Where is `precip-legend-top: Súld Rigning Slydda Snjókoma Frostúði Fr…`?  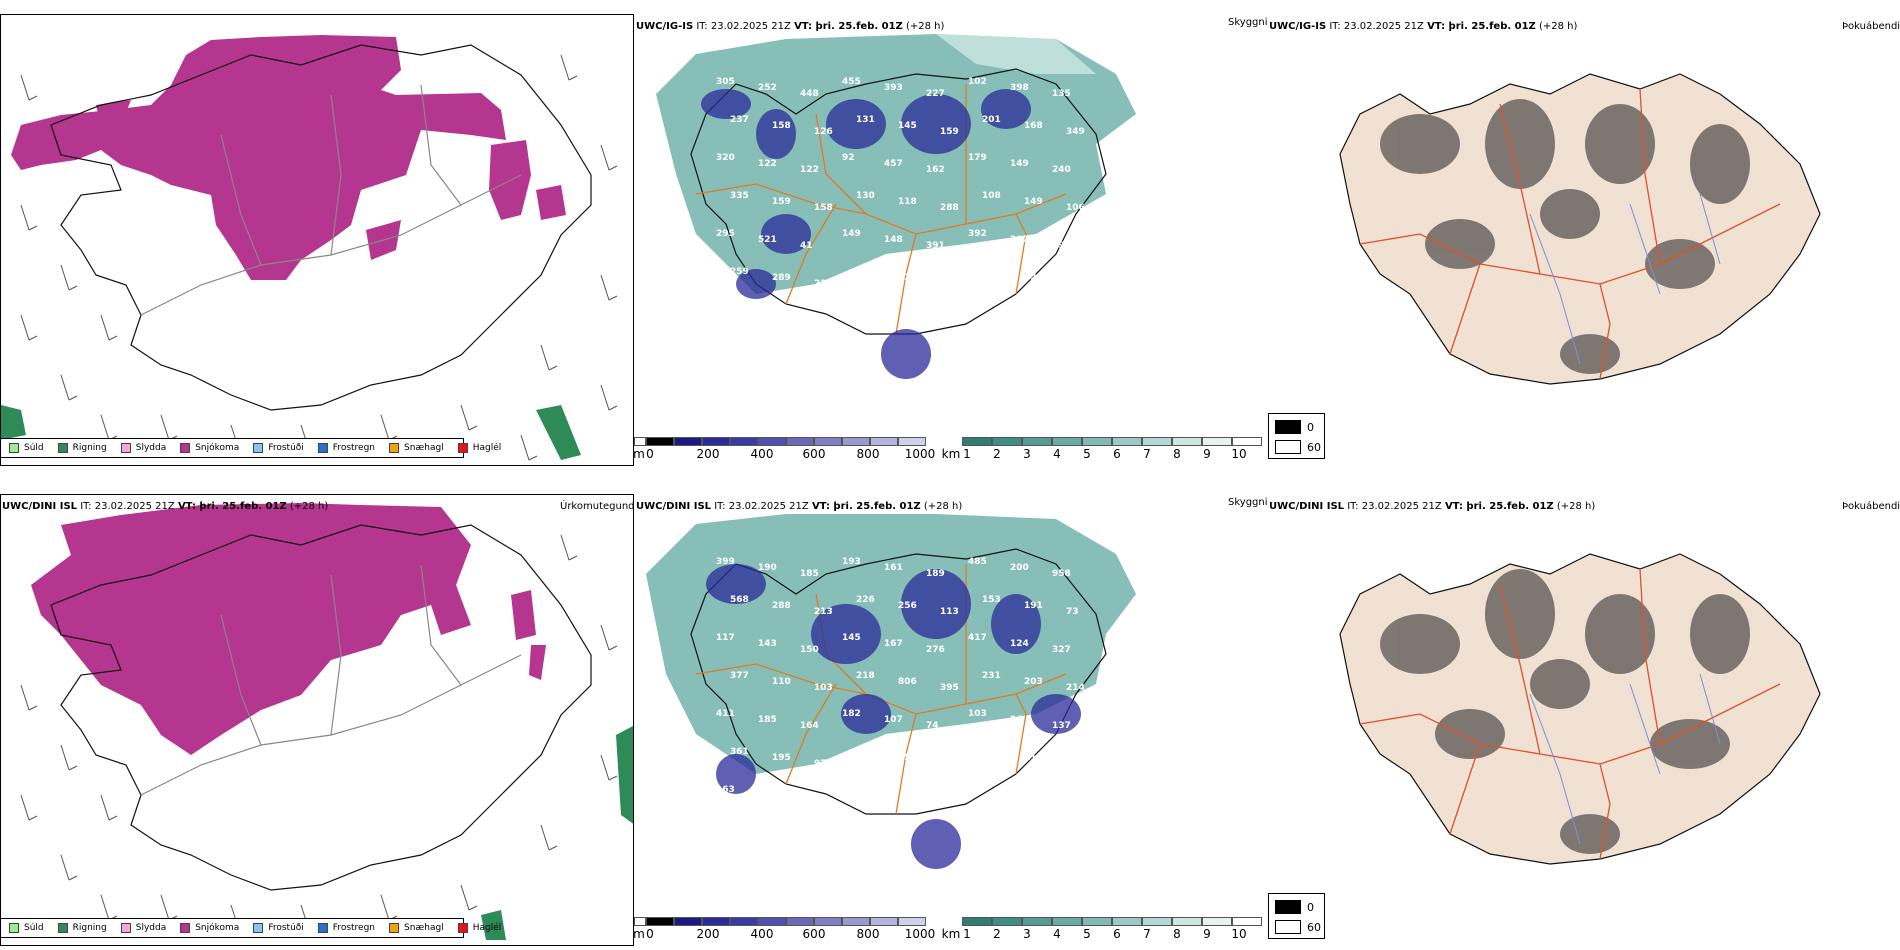 precip-legend-top: Súld Rigning Slydda Snjókoma Frostúði Fr… is located at coordinates (250, 448).